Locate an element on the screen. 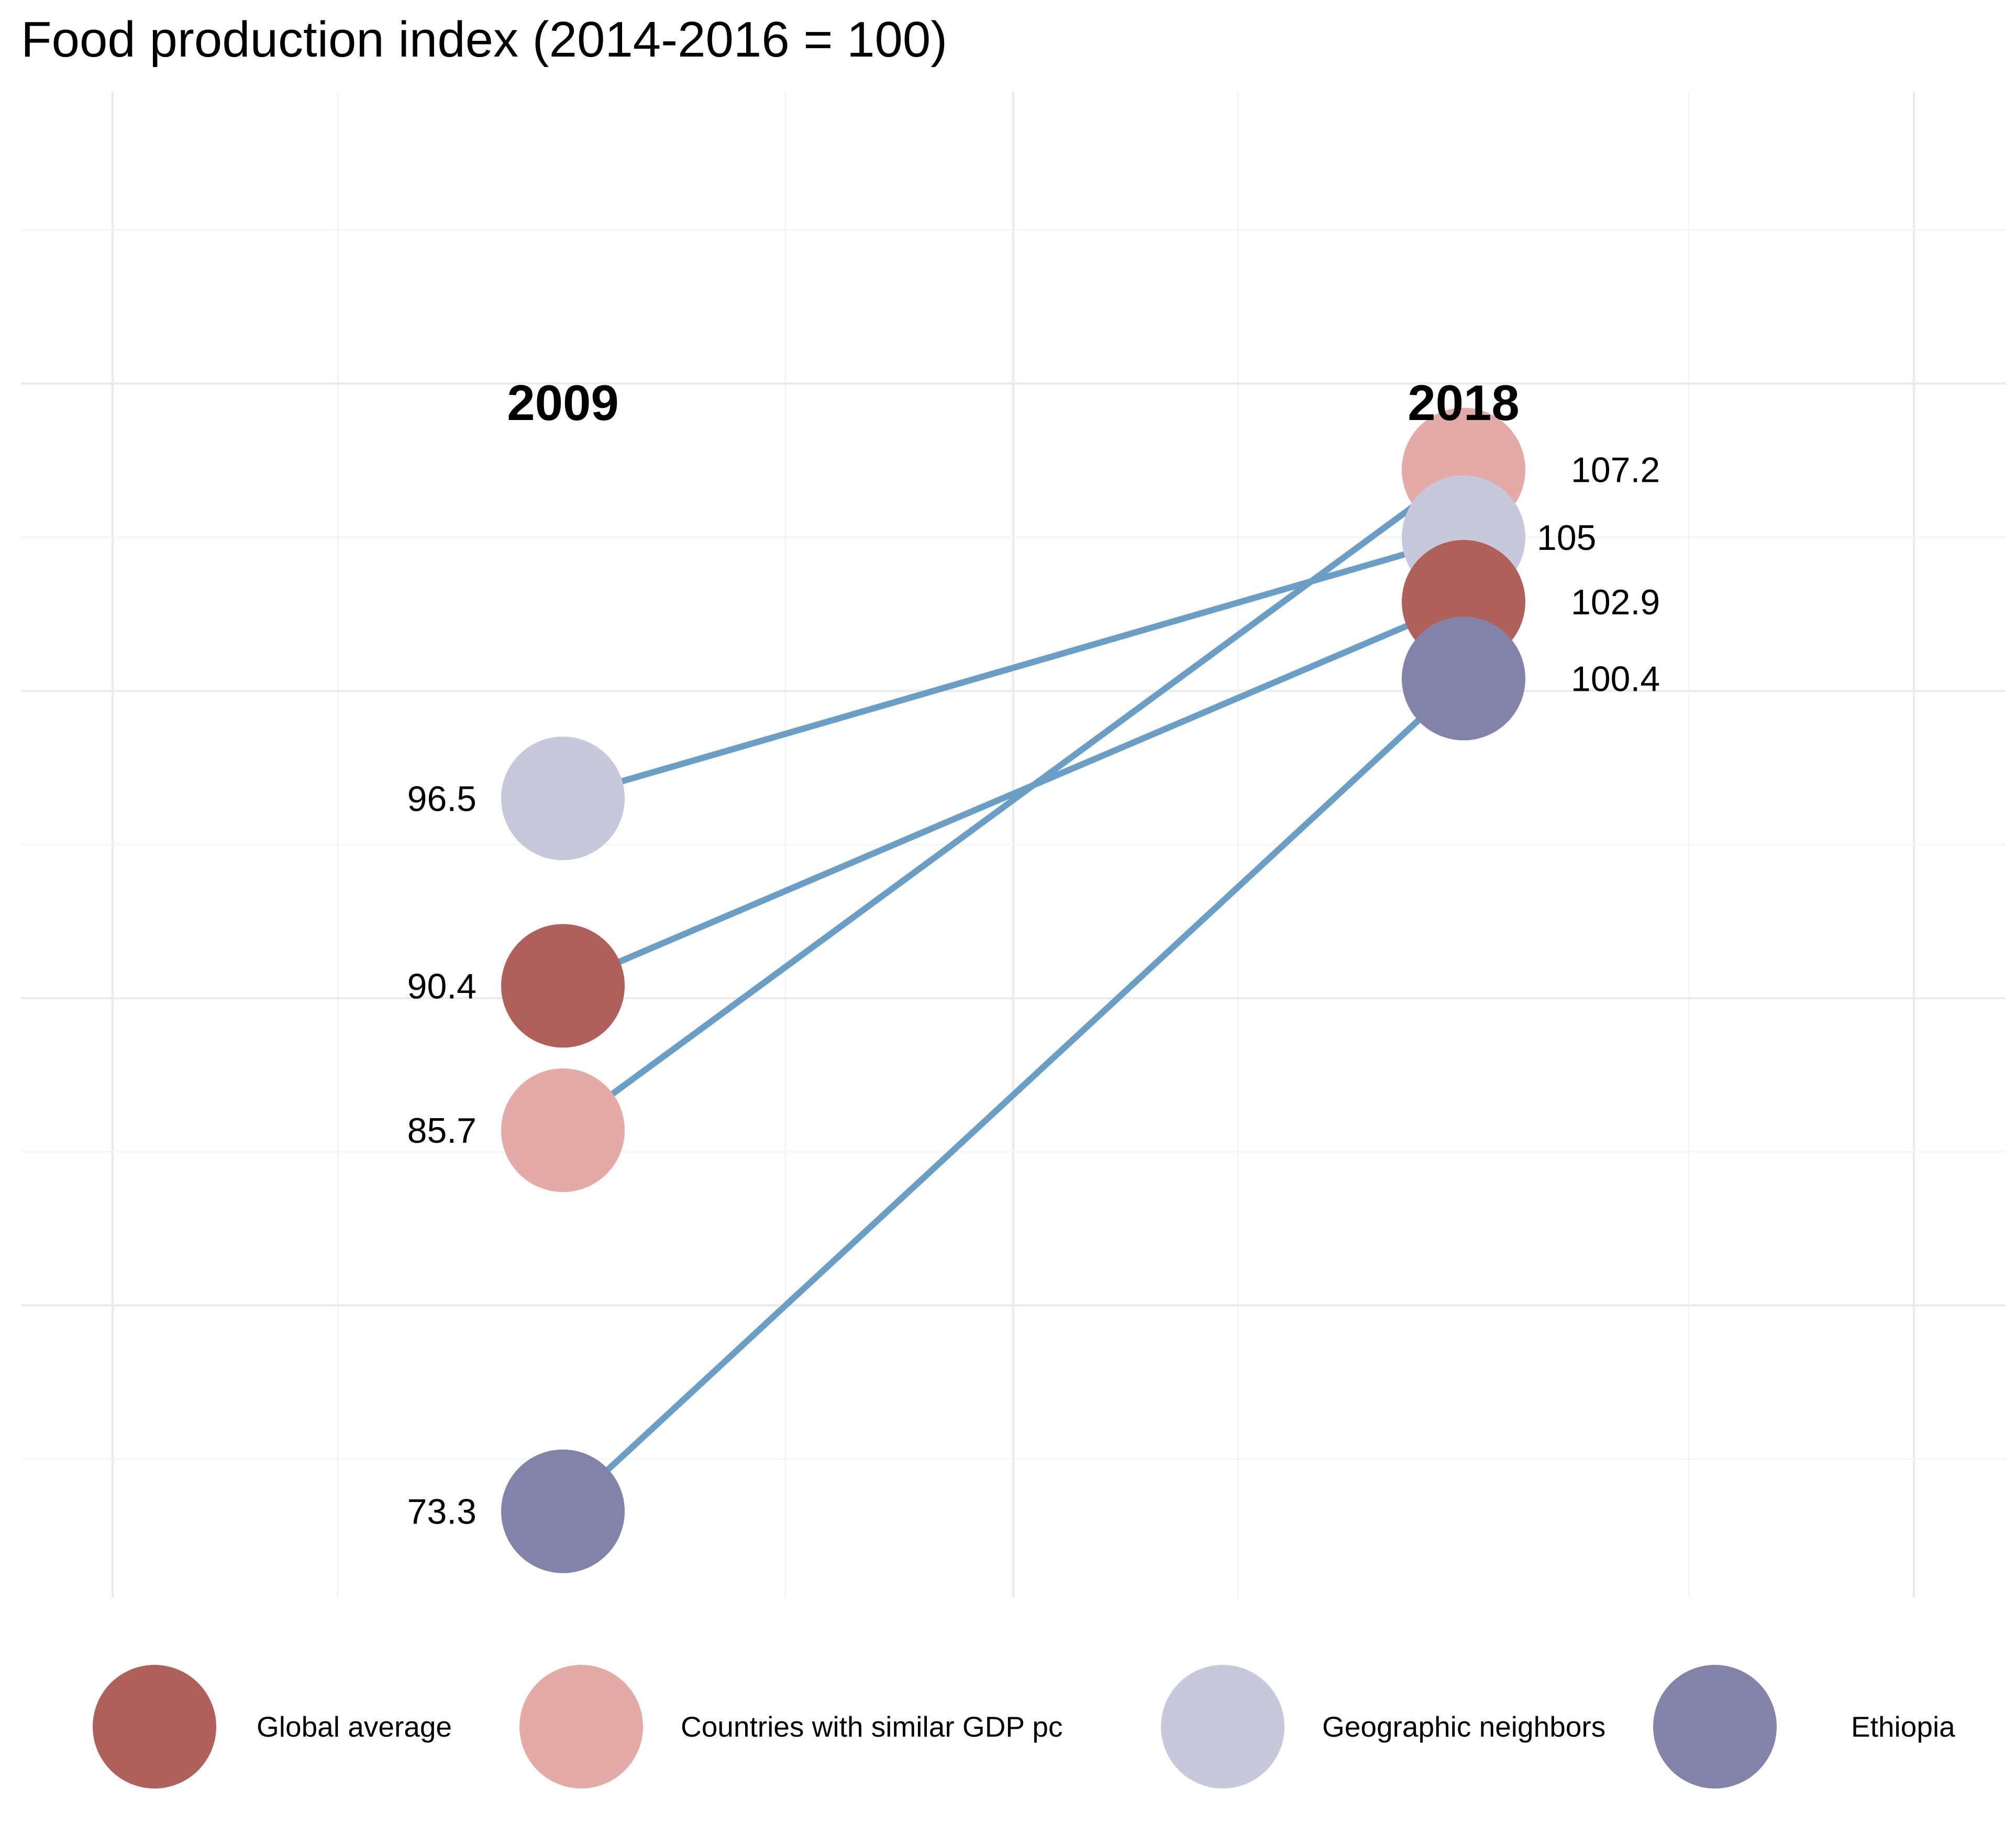 Image resolution: width=2016 pixels, height=1833 pixels. column-label-2018: 2018 is located at coordinates (1464, 403).